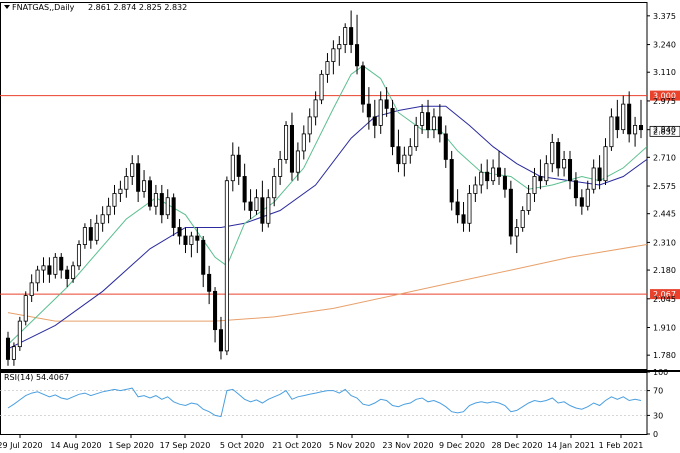 The image size is (680, 453). What do you see at coordinates (516, 445) in the screenshot?
I see `time-tick-label: 28 Dec 2020` at bounding box center [516, 445].